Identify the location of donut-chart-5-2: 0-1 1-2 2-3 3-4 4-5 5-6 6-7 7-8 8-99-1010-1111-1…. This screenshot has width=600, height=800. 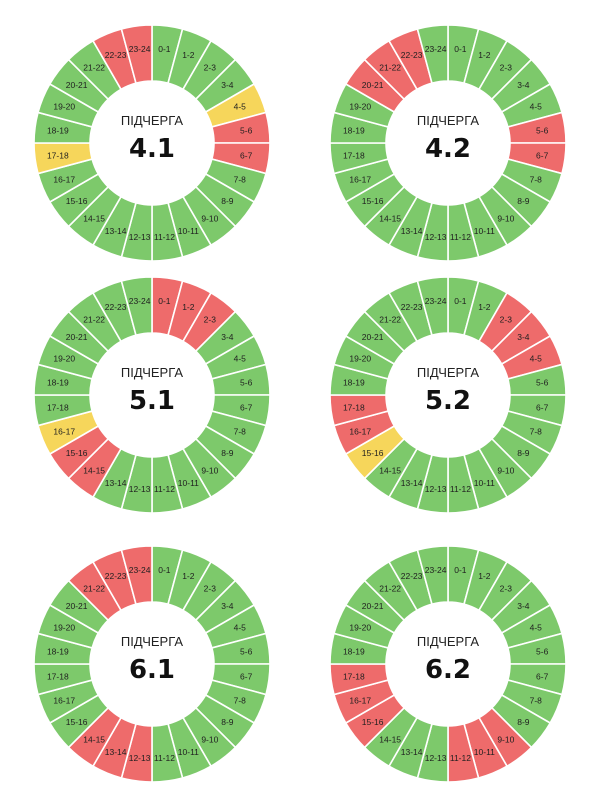
(448, 395).